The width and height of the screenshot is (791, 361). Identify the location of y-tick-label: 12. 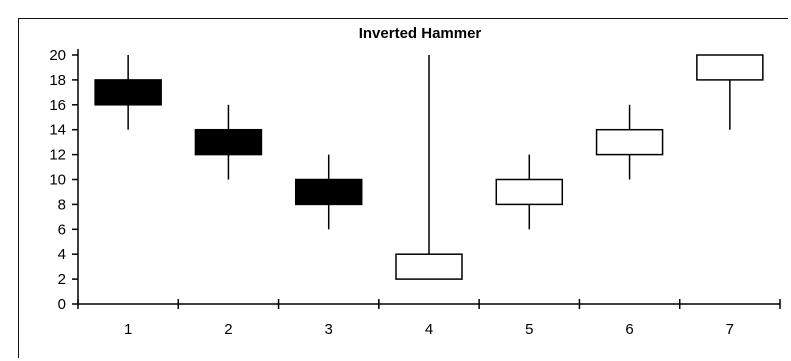
(57, 155).